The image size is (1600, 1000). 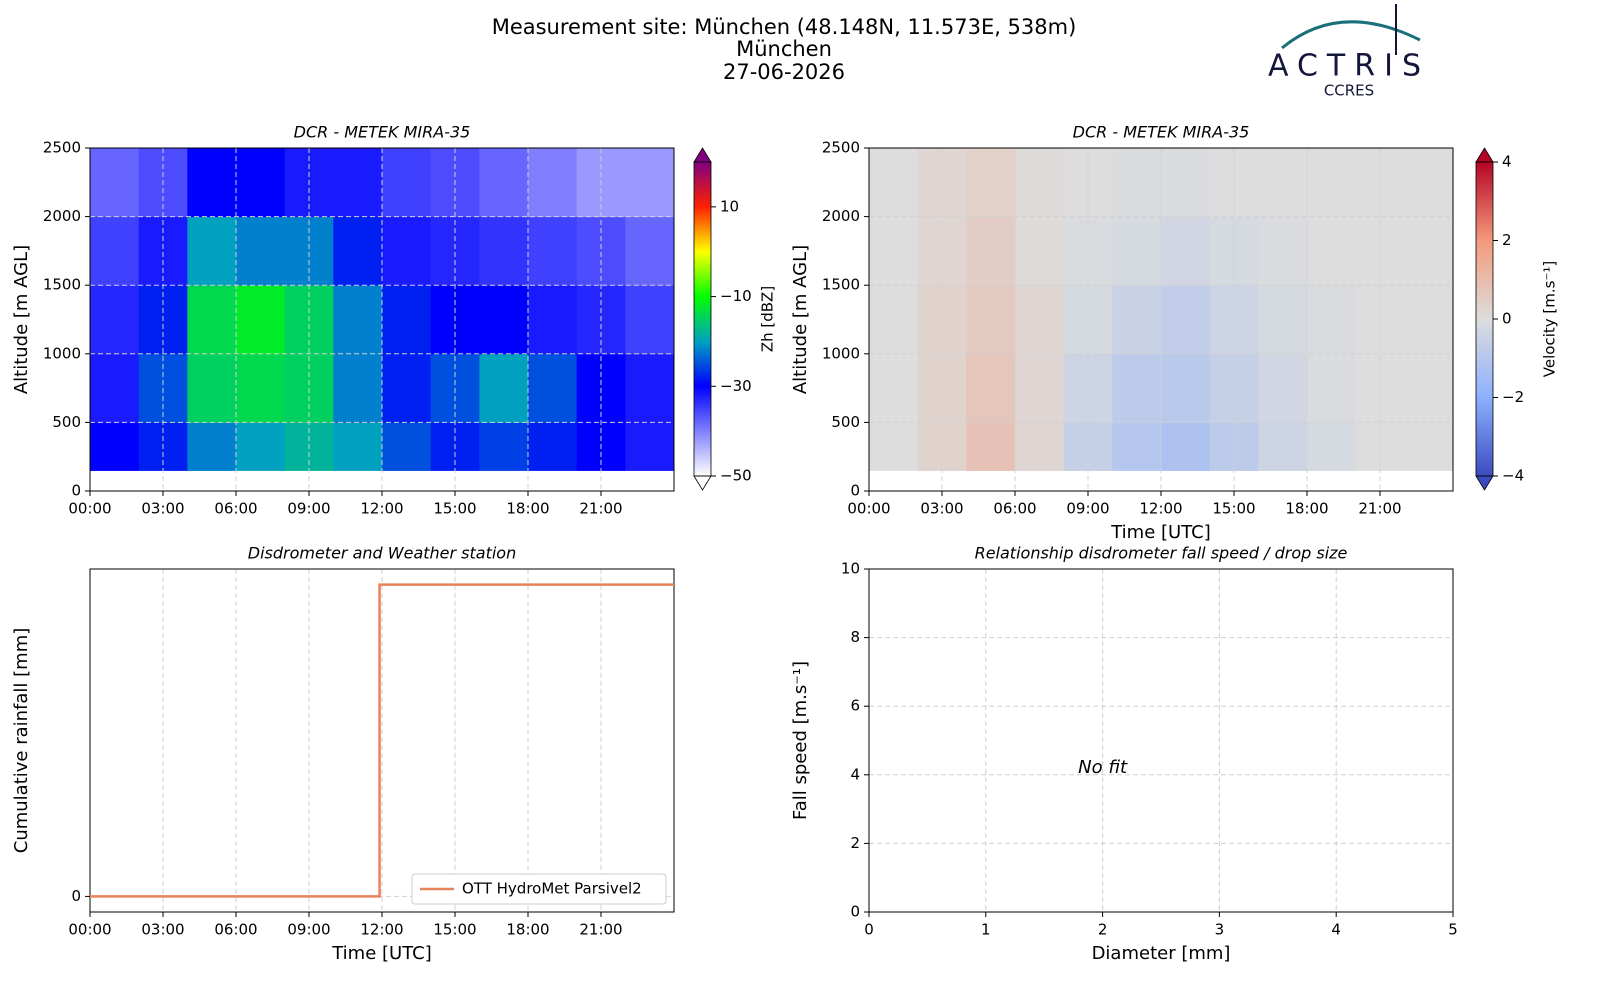 I want to click on x-axis-label: Diameter [mm], so click(x=1161, y=953).